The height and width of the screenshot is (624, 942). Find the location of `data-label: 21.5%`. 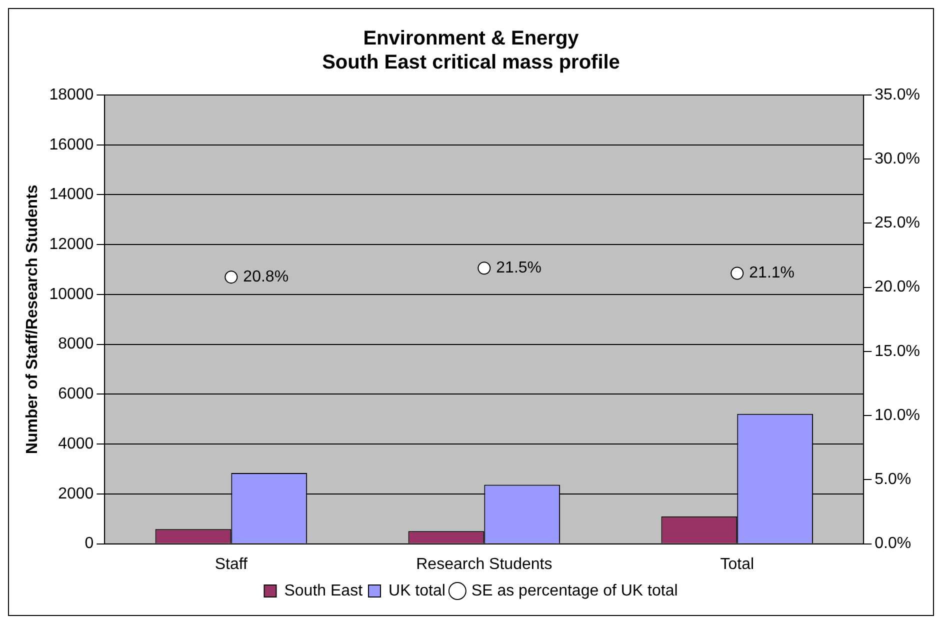

data-label: 21.5% is located at coordinates (519, 268).